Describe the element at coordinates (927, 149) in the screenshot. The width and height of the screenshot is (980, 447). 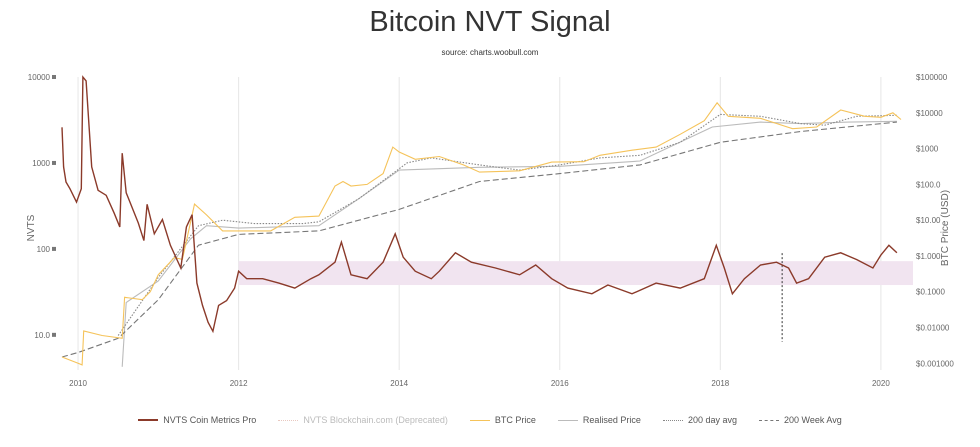
I see `y-right-tick-label: $1000` at that location.